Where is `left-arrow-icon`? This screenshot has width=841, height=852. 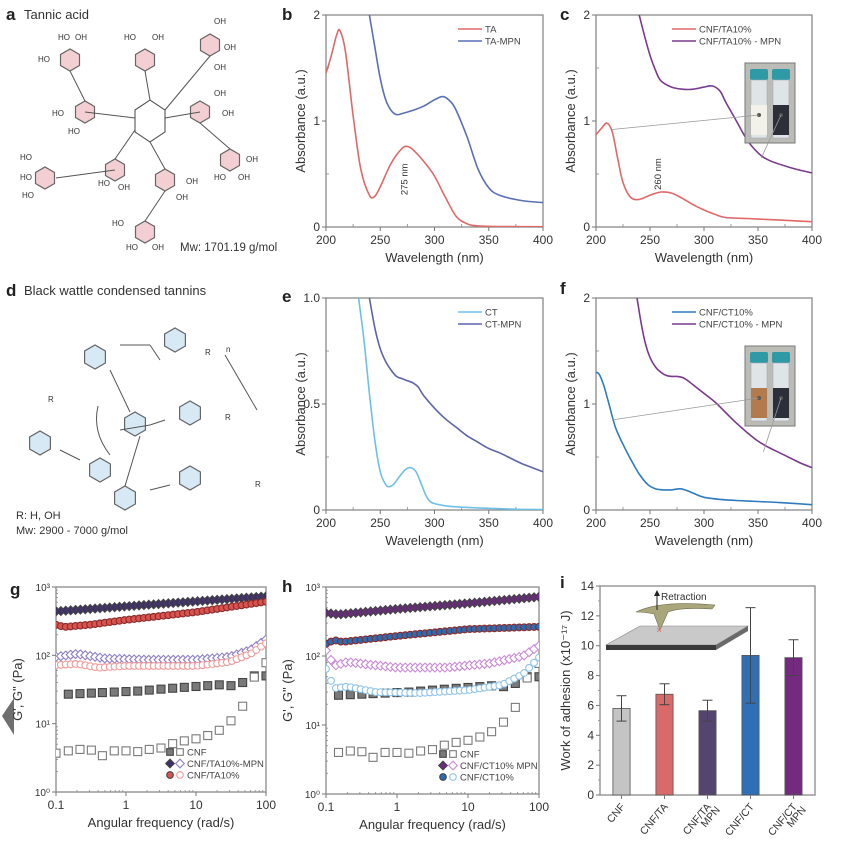
left-arrow-icon is located at coordinates (8, 716).